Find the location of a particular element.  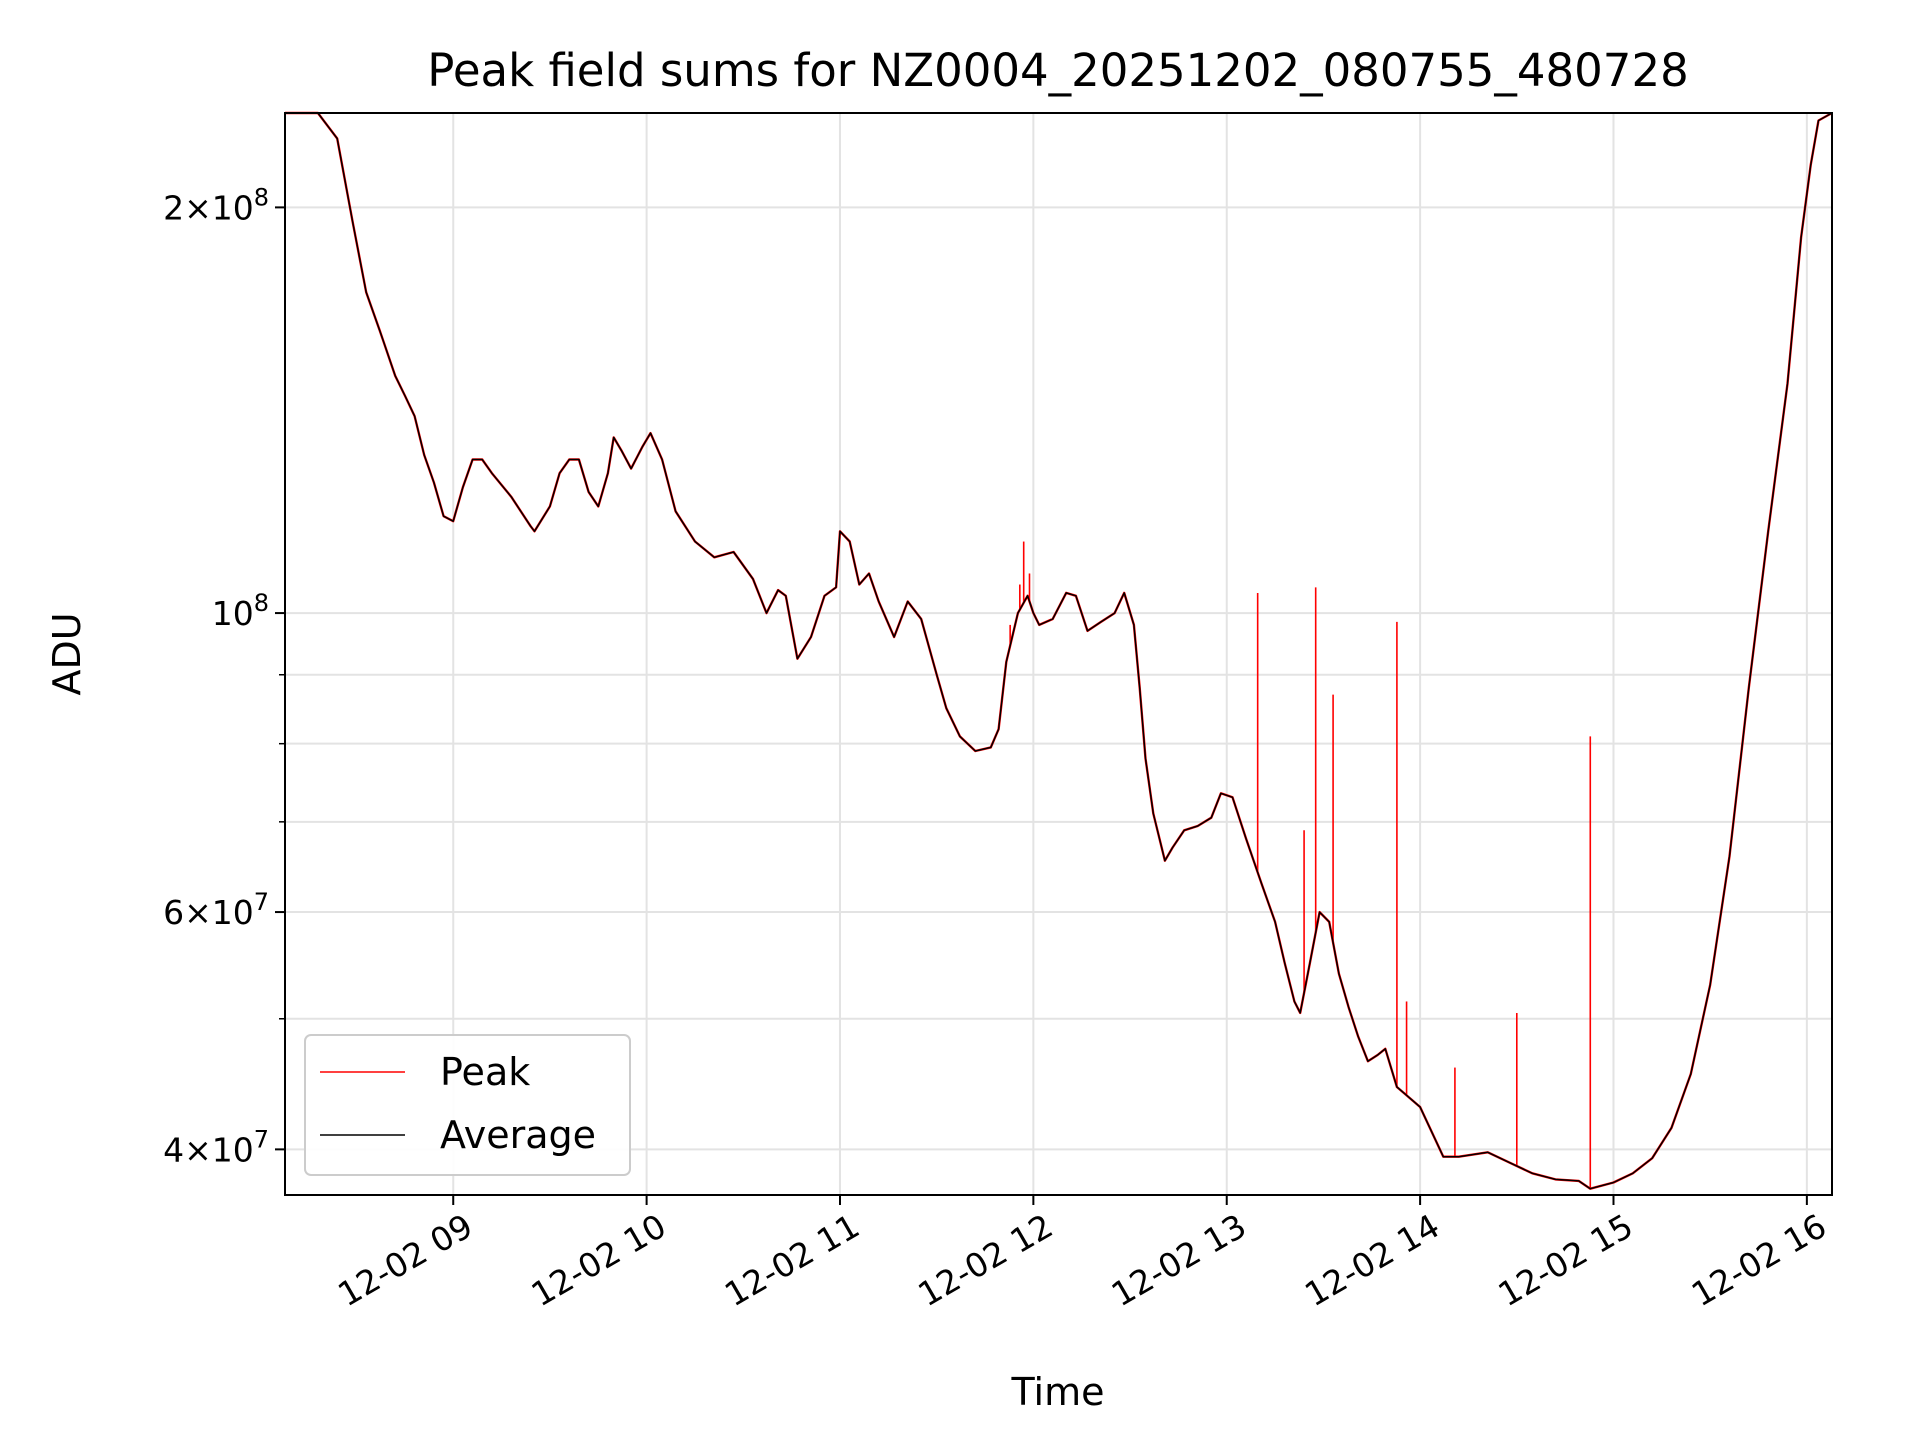

x-axis-label: Time is located at coordinates (1058, 1392).